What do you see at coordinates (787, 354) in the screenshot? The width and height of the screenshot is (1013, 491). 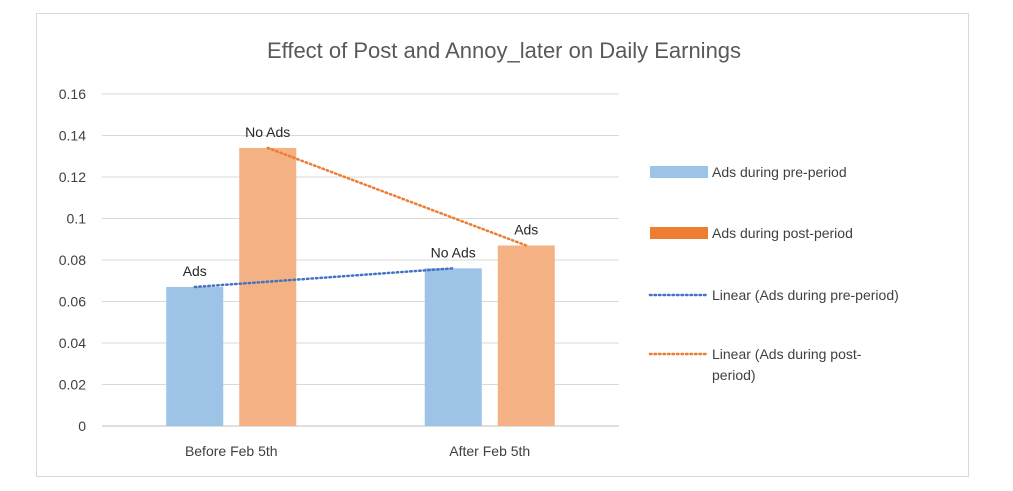 I see `legend-label-line: Linear (Ads during post-` at bounding box center [787, 354].